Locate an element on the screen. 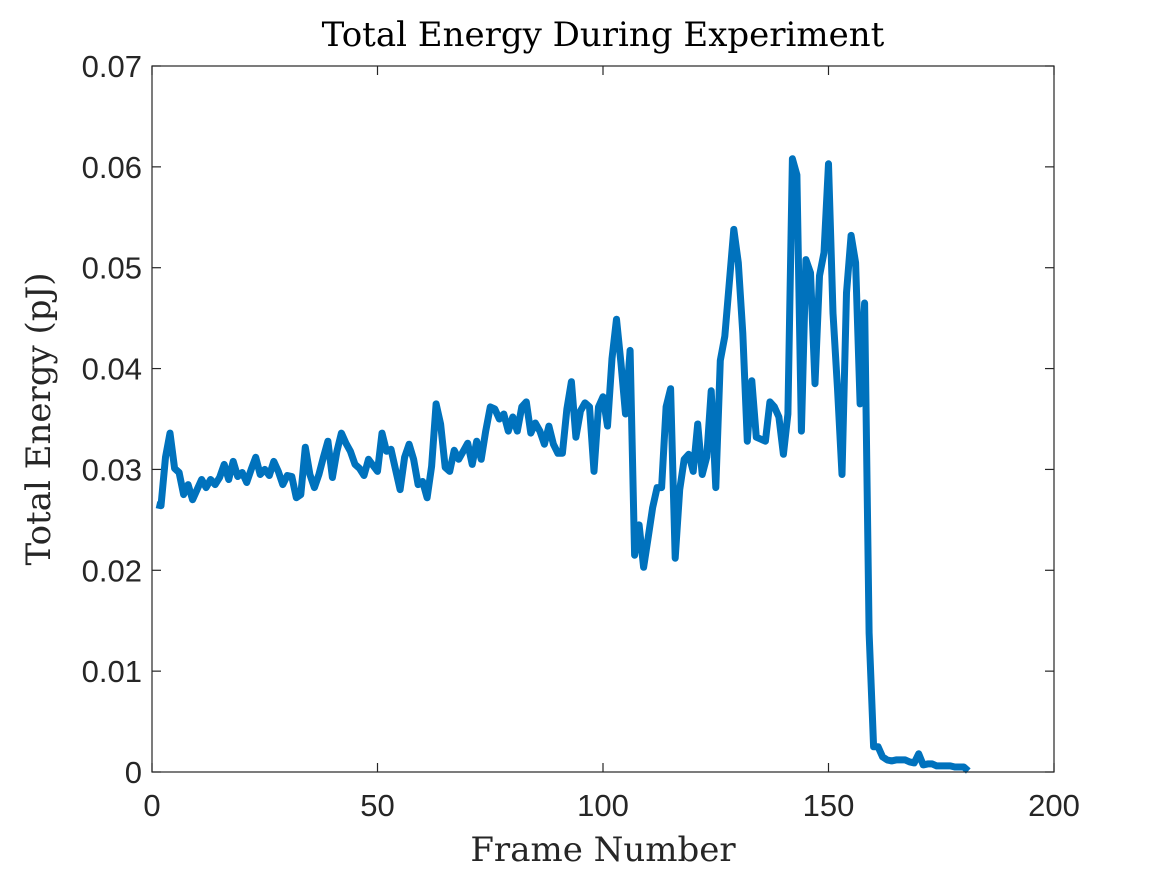  y-tick-label: 0.01 is located at coordinates (112, 671).